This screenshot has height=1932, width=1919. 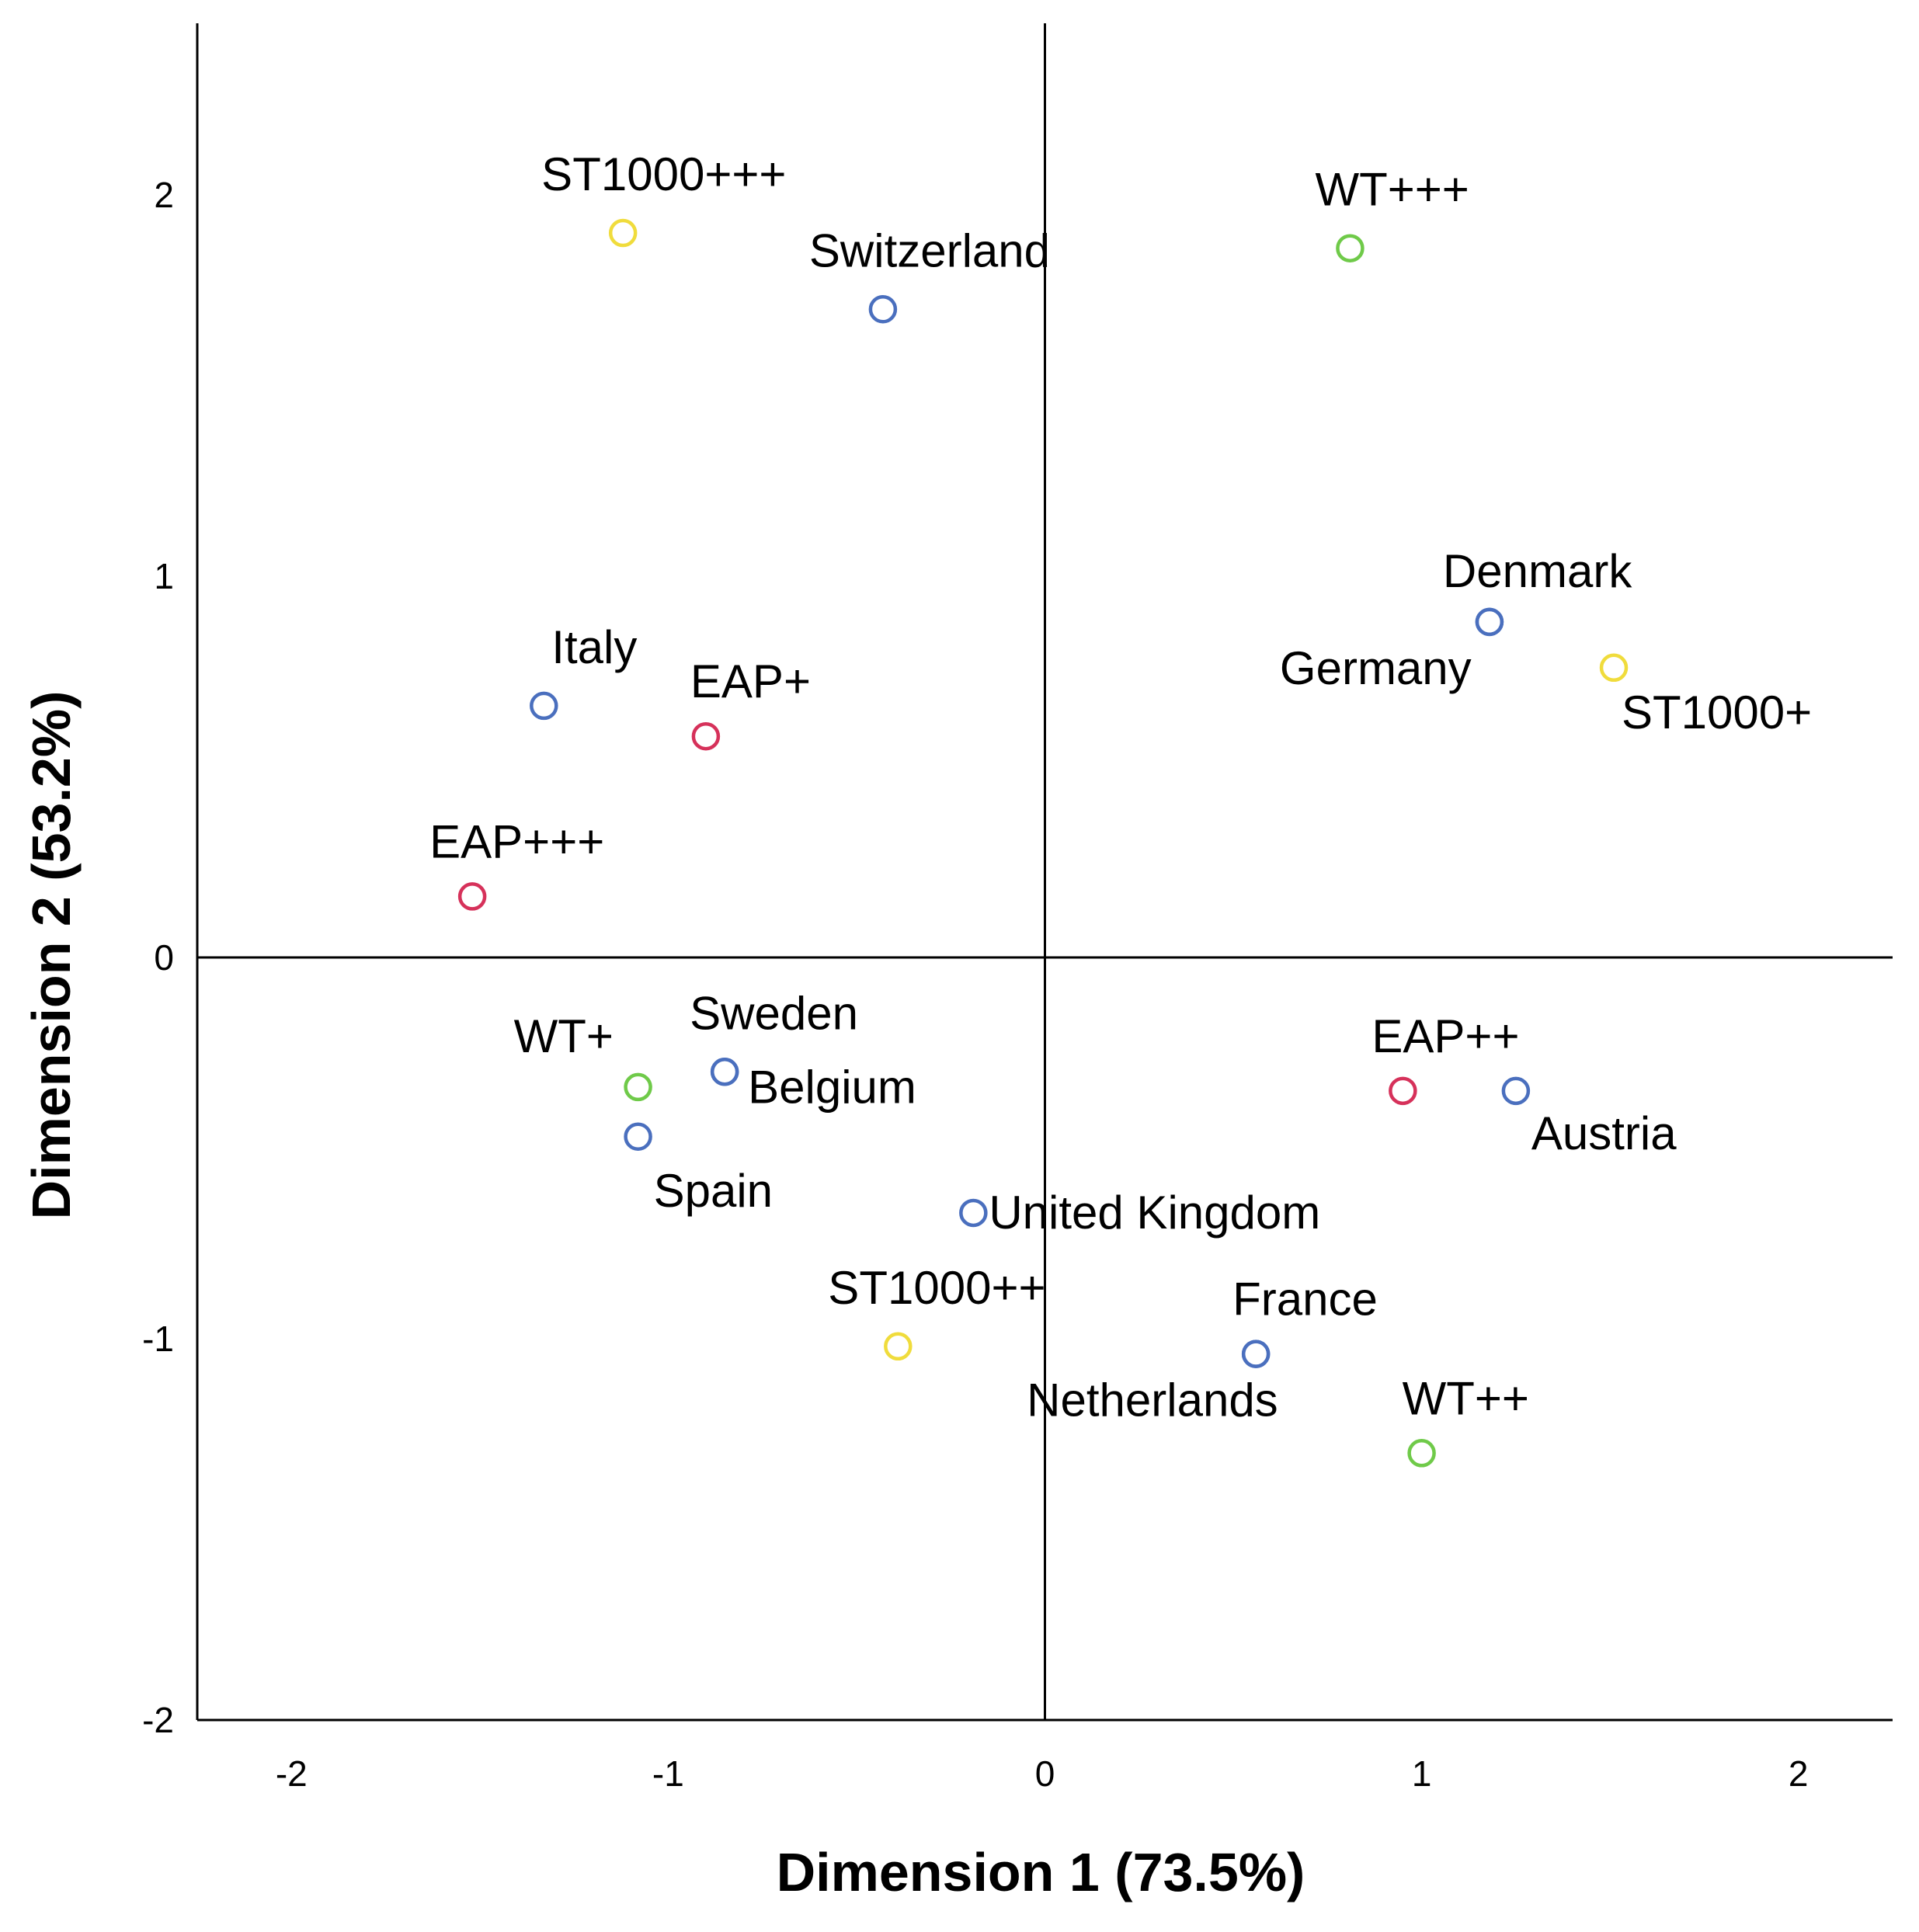 I want to click on point-germany, so click(x=1489, y=622).